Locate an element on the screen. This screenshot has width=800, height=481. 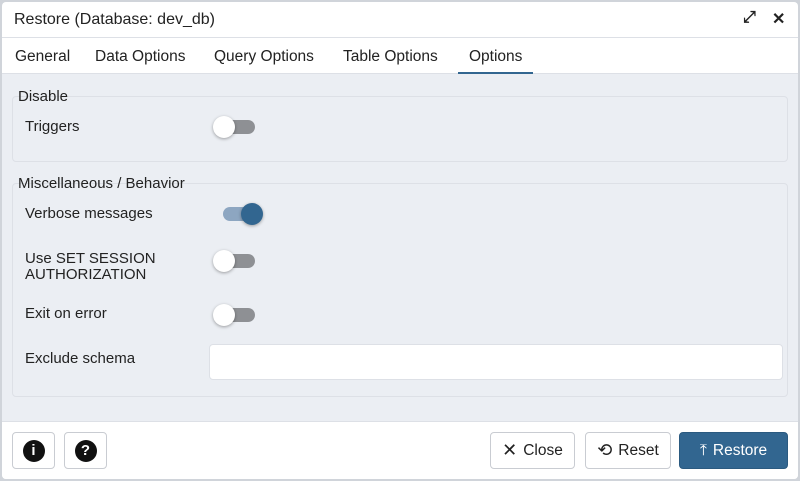
info-icon: i is located at coordinates (33, 450).